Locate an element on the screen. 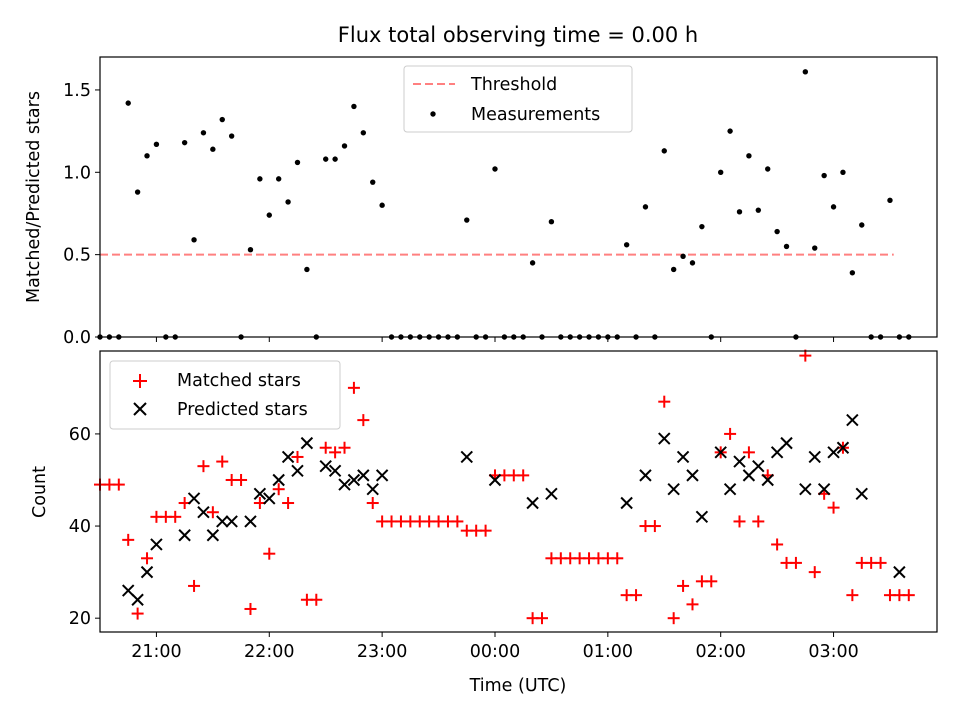 The image size is (960, 720). top-y-ticks: 0.0 0.5 1.0 1.5 is located at coordinates (81, 214).